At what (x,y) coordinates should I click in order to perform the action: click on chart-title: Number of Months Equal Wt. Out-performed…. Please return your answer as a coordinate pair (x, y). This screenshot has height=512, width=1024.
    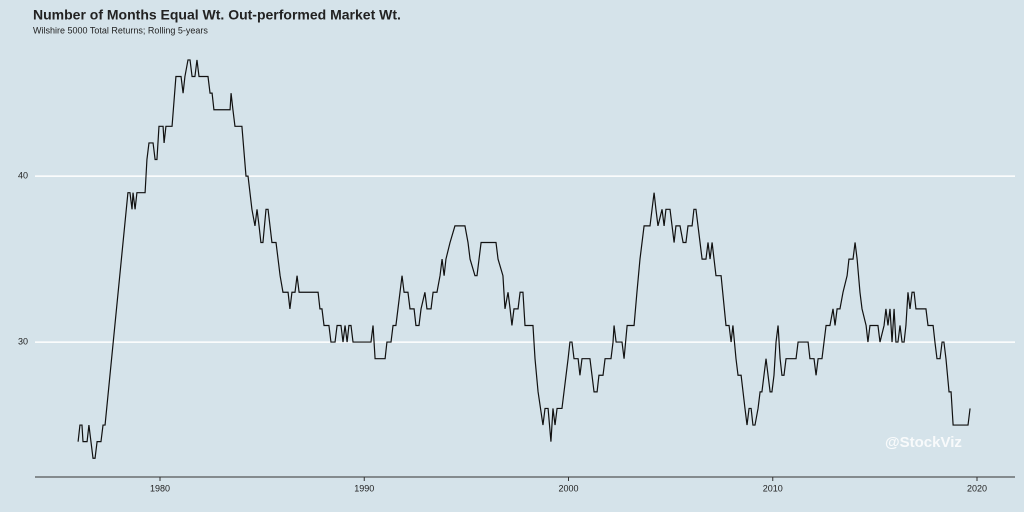
    Looking at the image, I should click on (217, 15).